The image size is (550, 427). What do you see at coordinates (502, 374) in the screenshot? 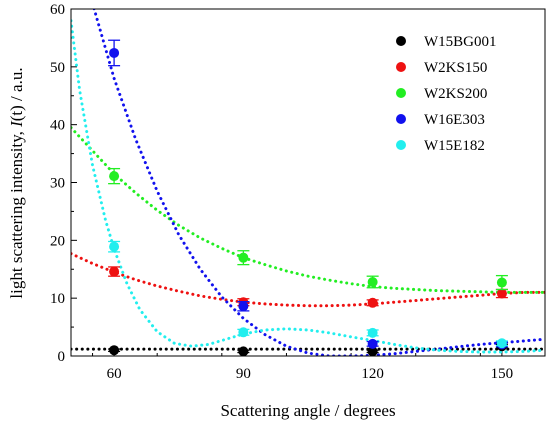
I see `x-tick-label: 150` at bounding box center [502, 374].